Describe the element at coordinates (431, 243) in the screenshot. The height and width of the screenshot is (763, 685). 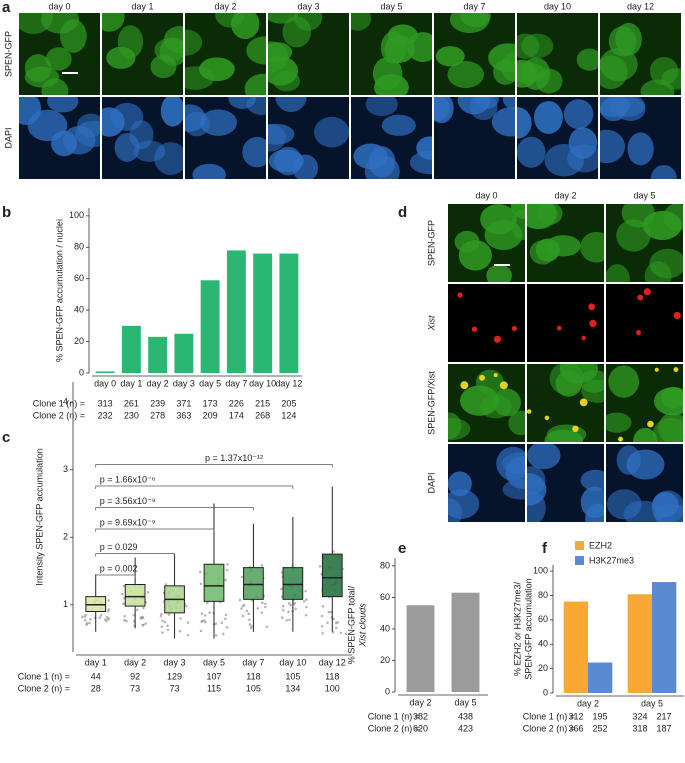
I see `row-label: SPEN-GFP` at that location.